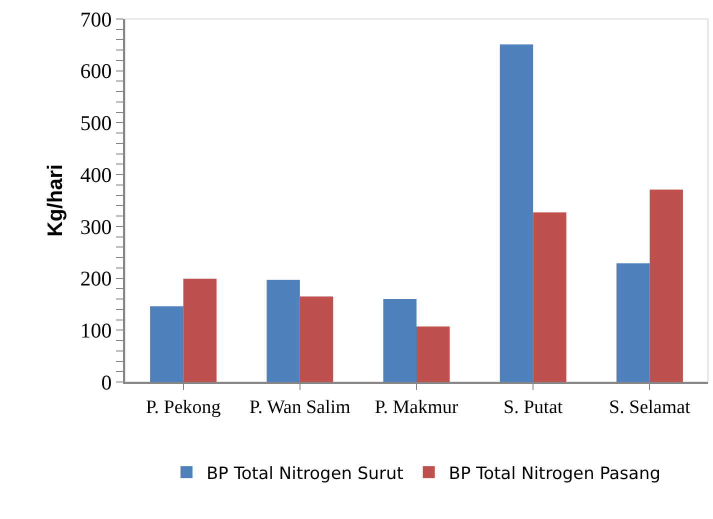 The image size is (713, 519). What do you see at coordinates (305, 474) in the screenshot?
I see `legend-label: BP Total Nitrogen Surut` at bounding box center [305, 474].